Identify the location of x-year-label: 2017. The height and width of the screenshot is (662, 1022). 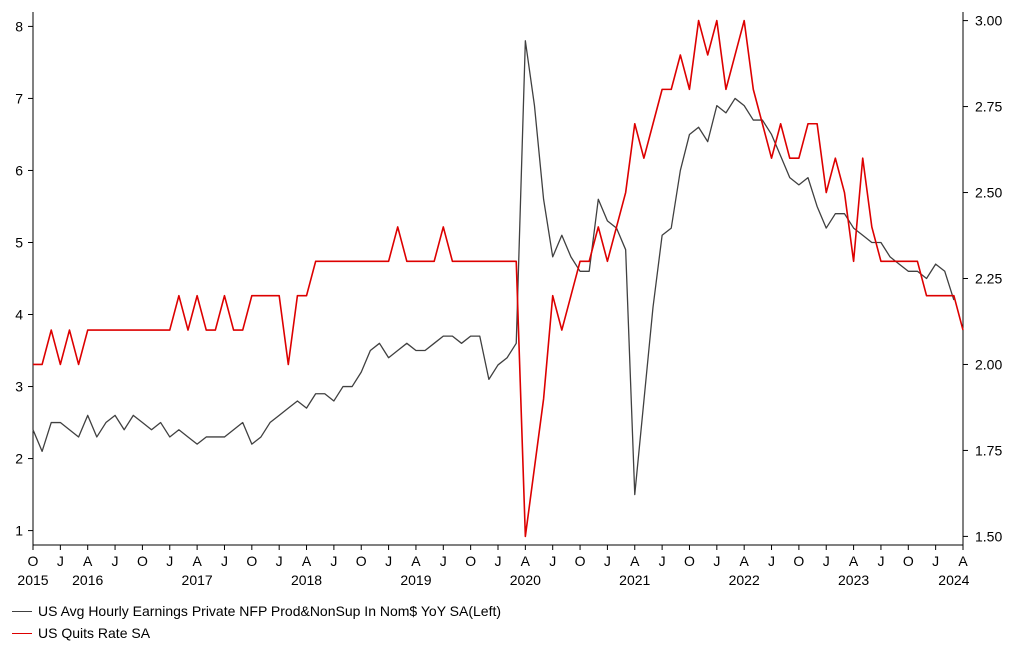
(197, 580).